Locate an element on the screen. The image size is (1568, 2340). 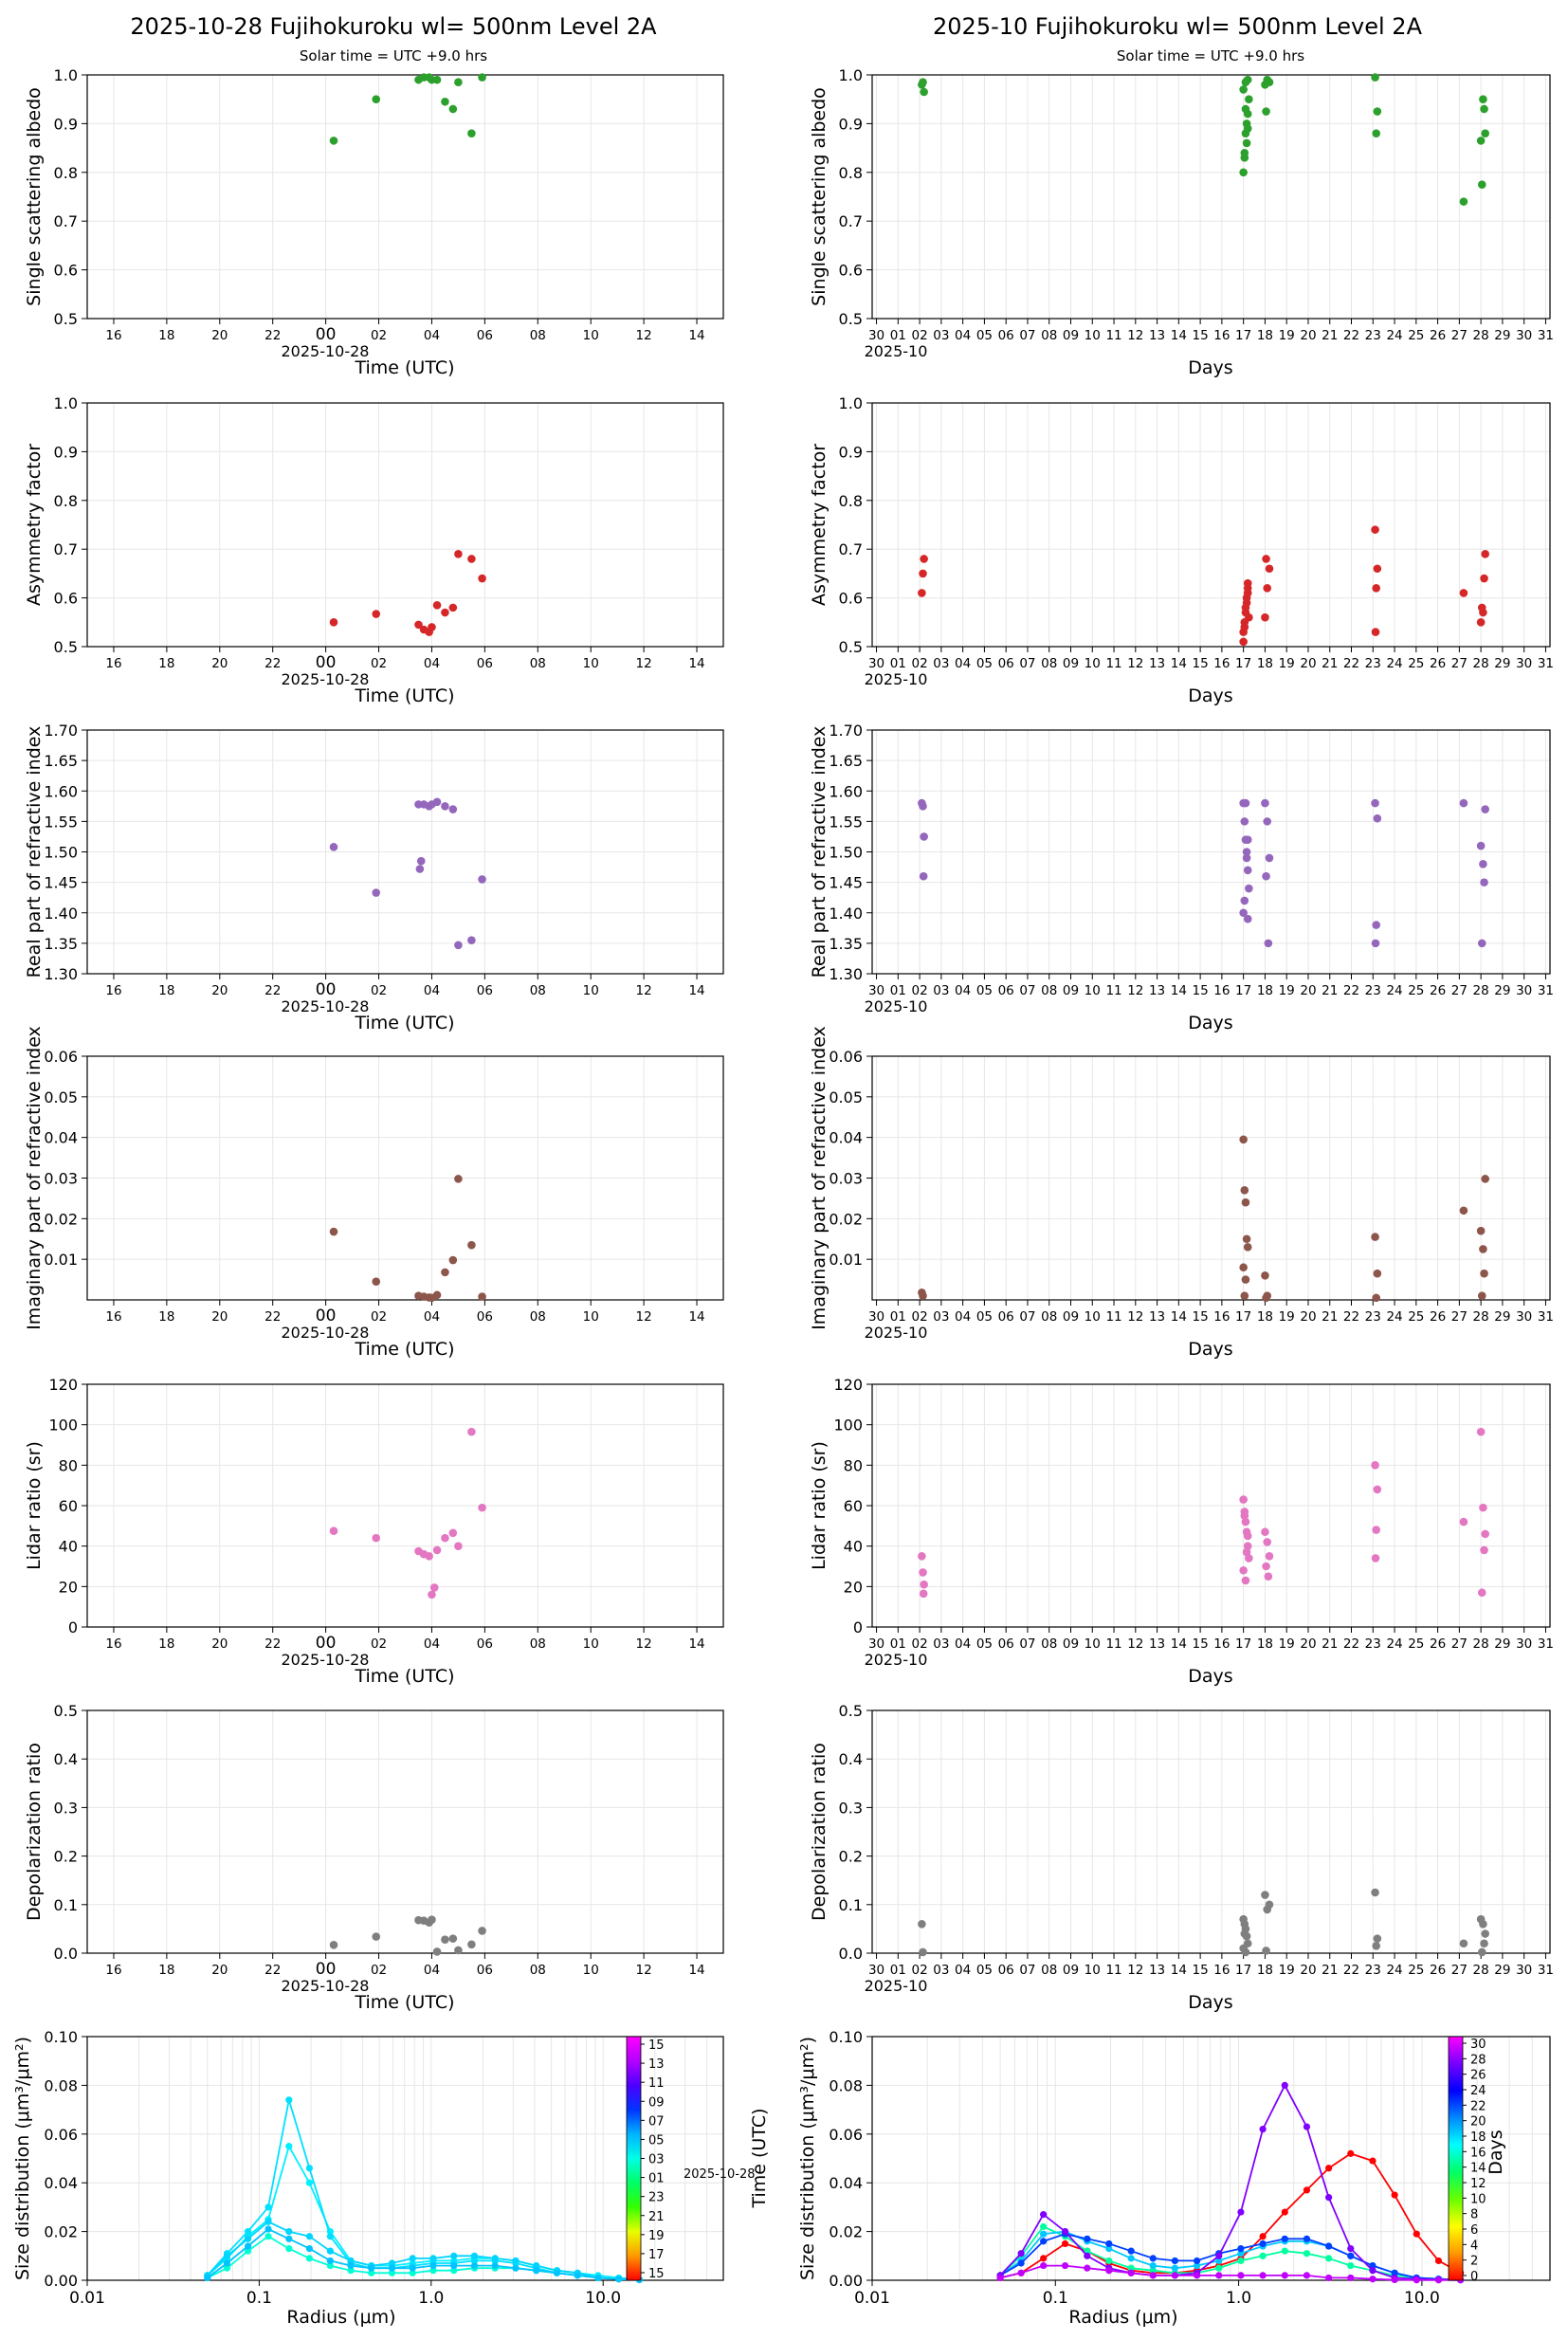
x-axis-label: Time (UTC) is located at coordinates (404, 367).